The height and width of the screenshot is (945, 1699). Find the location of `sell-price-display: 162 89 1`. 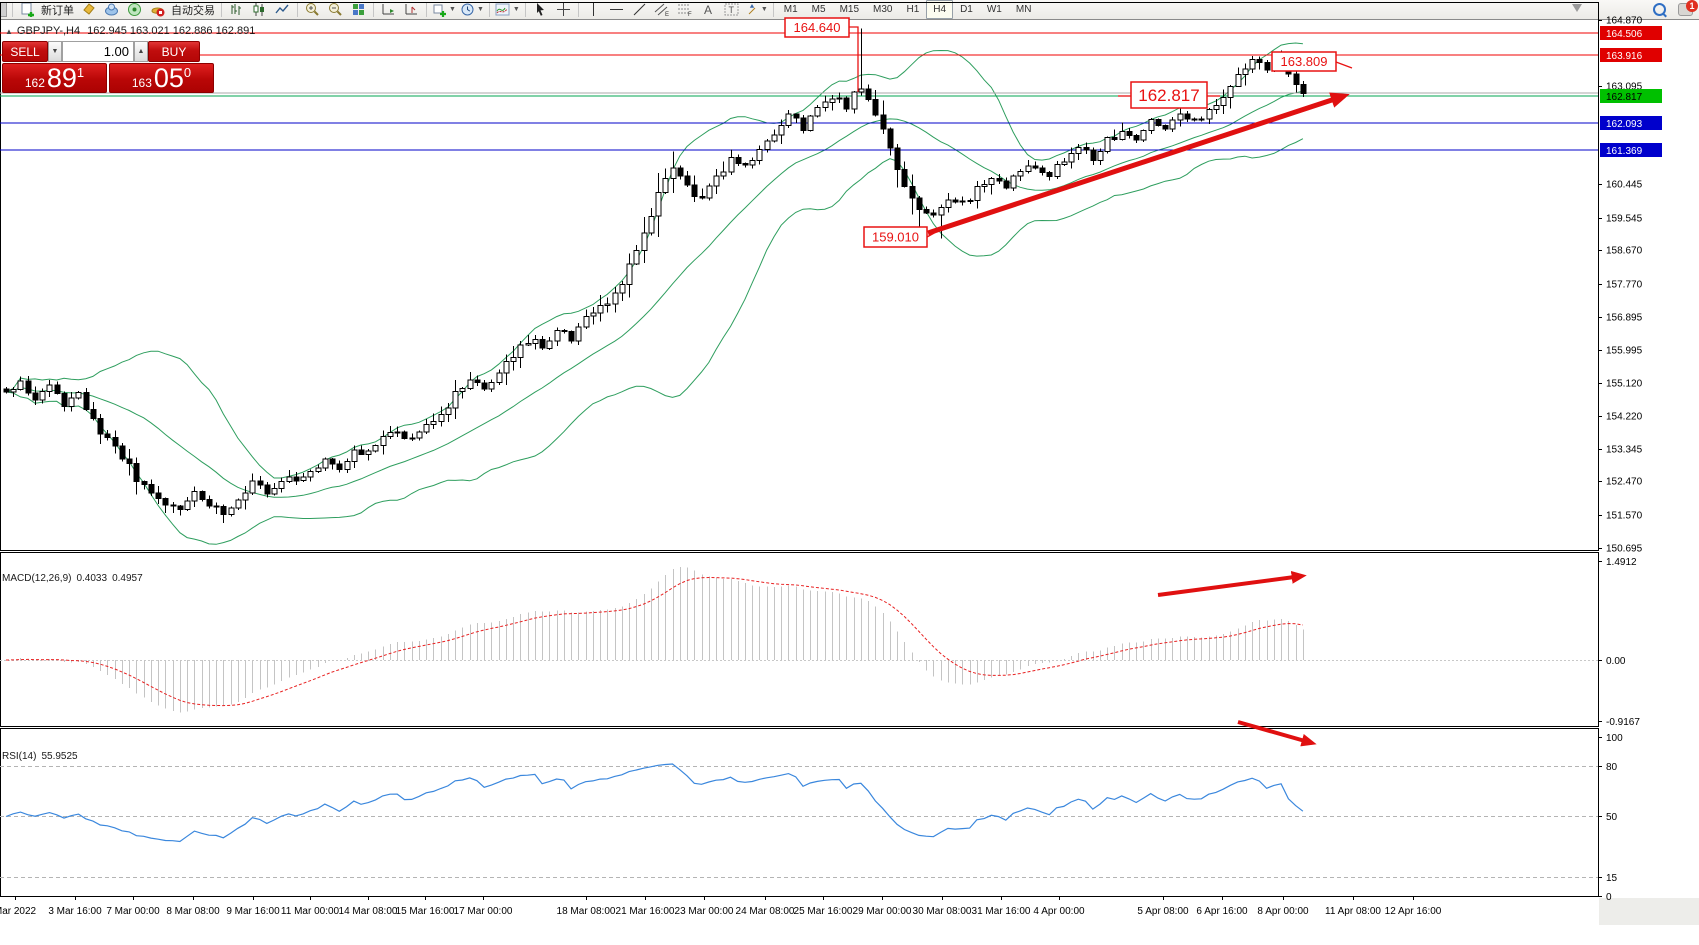

sell-price-display: 162 89 1 is located at coordinates (54, 78).